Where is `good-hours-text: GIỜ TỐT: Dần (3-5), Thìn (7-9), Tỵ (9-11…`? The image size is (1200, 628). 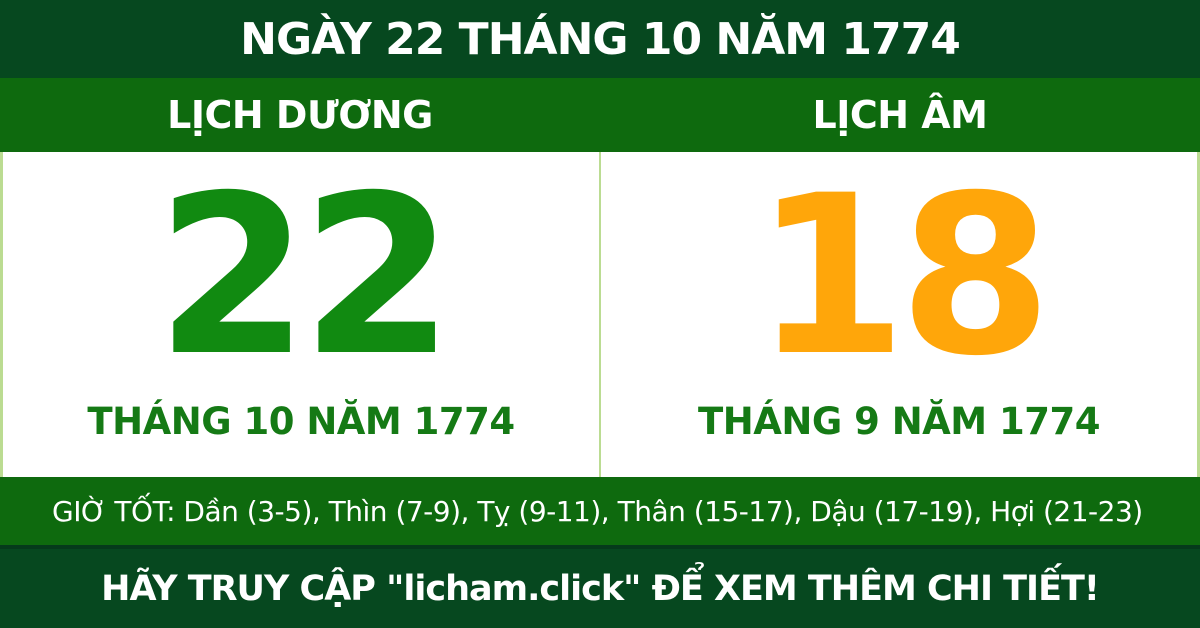
good-hours-text: GIỜ TỐT: Dần (3-5), Thìn (7-9), Tỵ (9-11… is located at coordinates (597, 511).